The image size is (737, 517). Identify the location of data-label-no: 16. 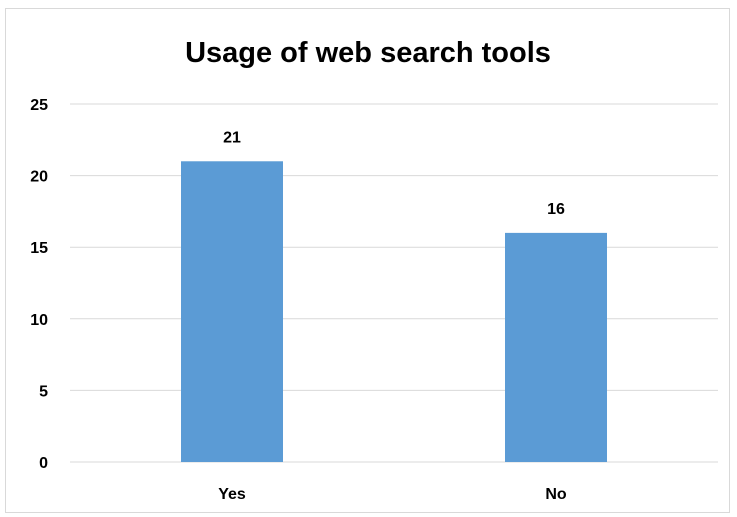
(556, 209).